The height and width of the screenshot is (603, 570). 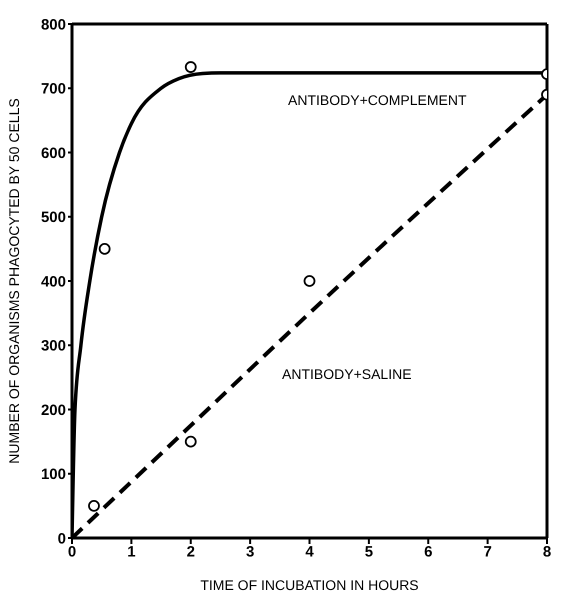 I want to click on y-tick-label: 0, so click(x=62, y=539).